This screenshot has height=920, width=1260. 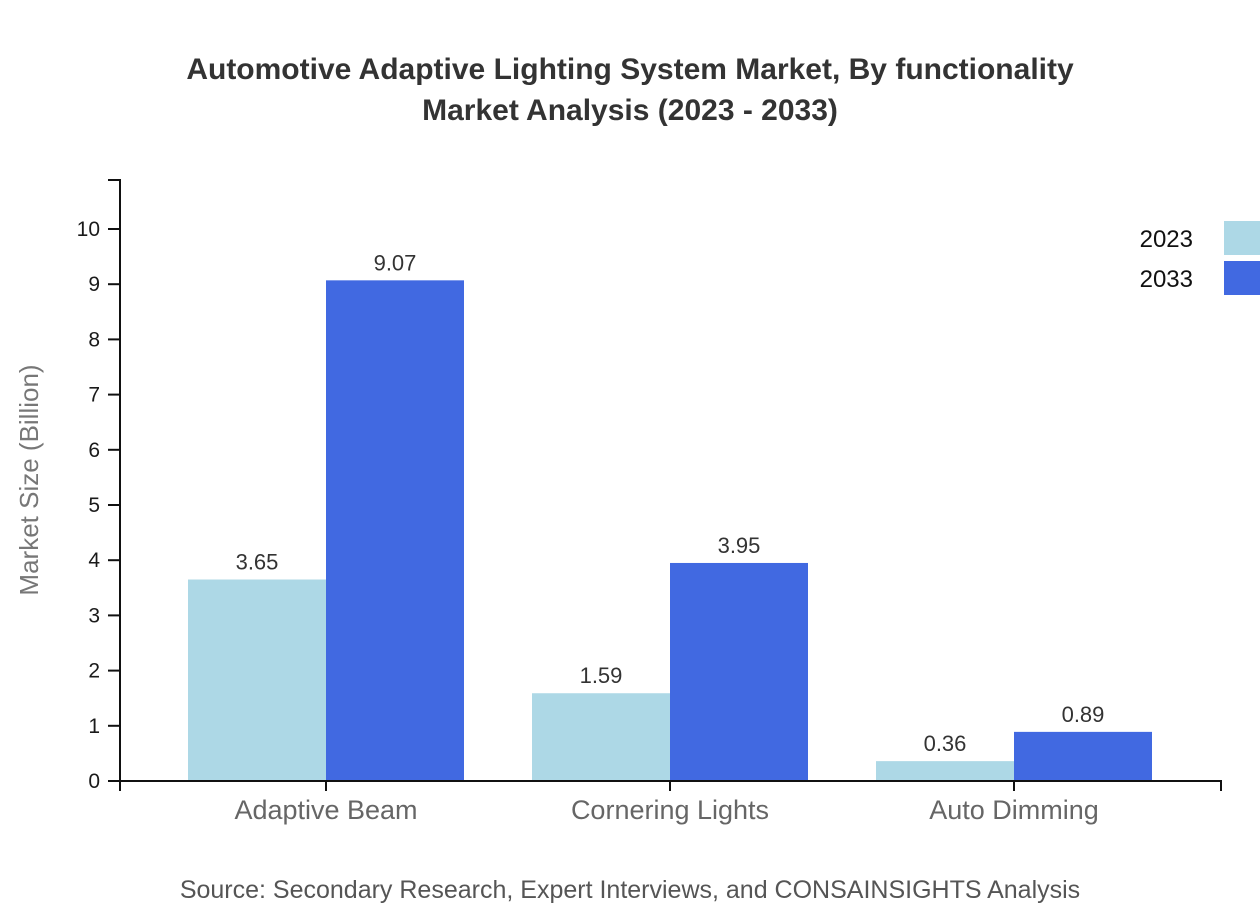 What do you see at coordinates (1083, 756) in the screenshot?
I see `bar-2033-auto-dimming` at bounding box center [1083, 756].